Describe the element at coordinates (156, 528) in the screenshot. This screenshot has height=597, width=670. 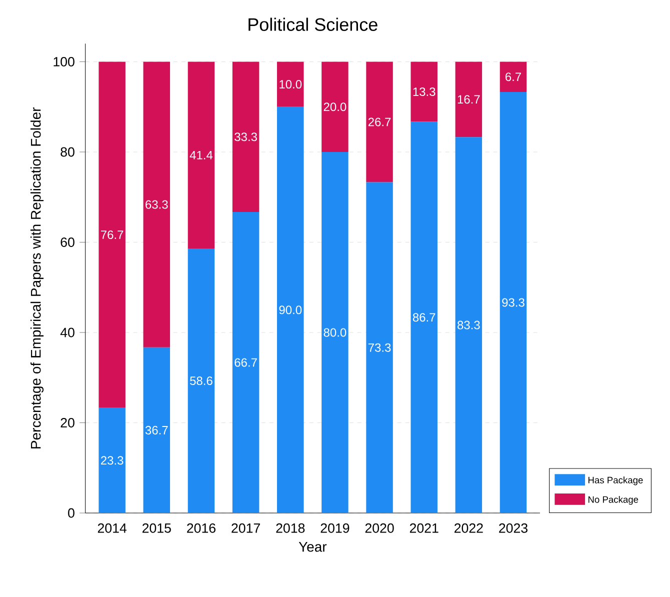
I see `x-tick-label: 2015` at that location.